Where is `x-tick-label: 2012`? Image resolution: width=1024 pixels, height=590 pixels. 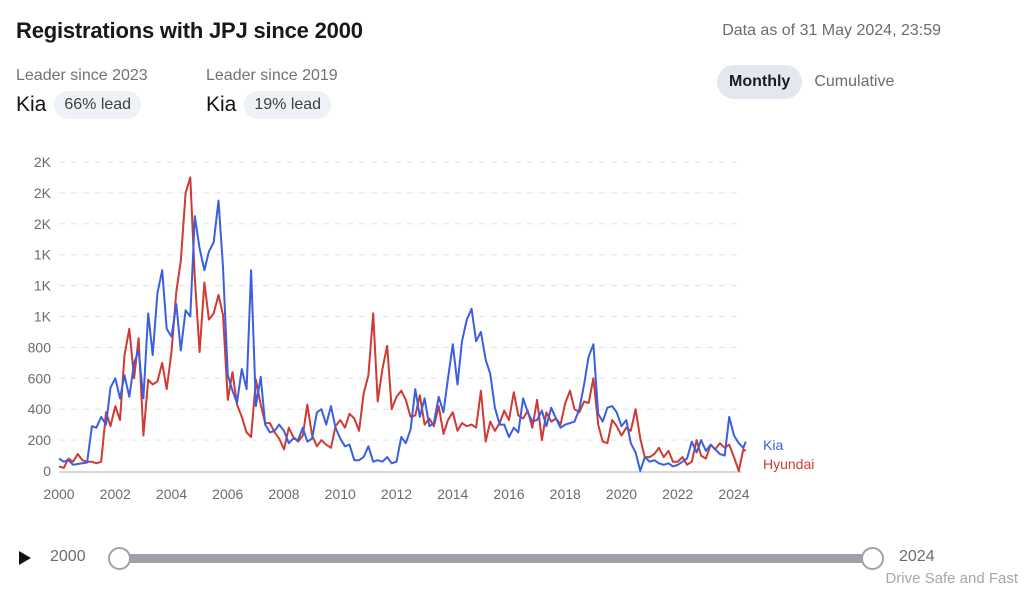 x-tick-label: 2012 is located at coordinates (396, 494).